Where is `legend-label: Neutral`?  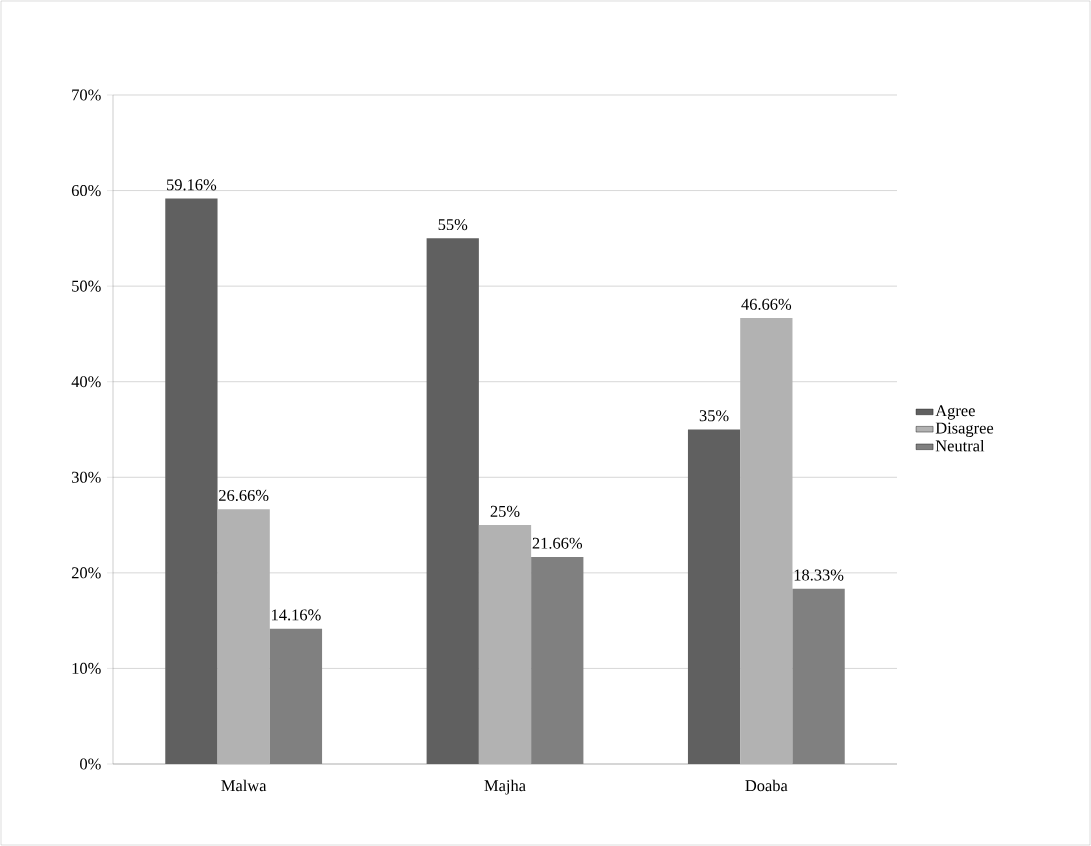
legend-label: Neutral is located at coordinates (960, 445).